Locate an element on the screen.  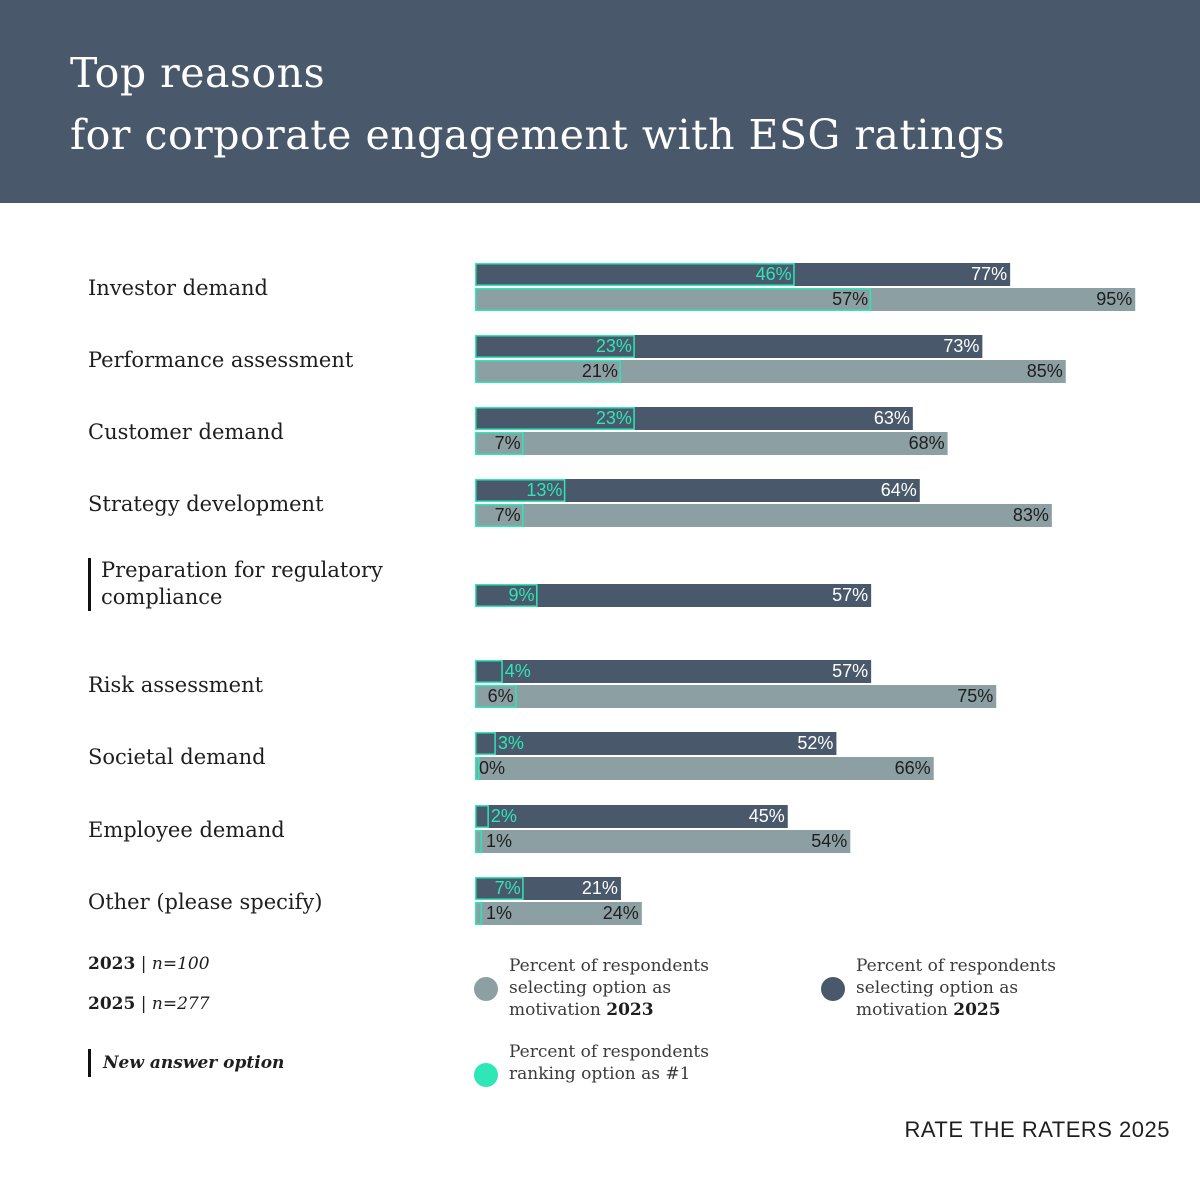
2025-value-label-3: 64% is located at coordinates (899, 490).